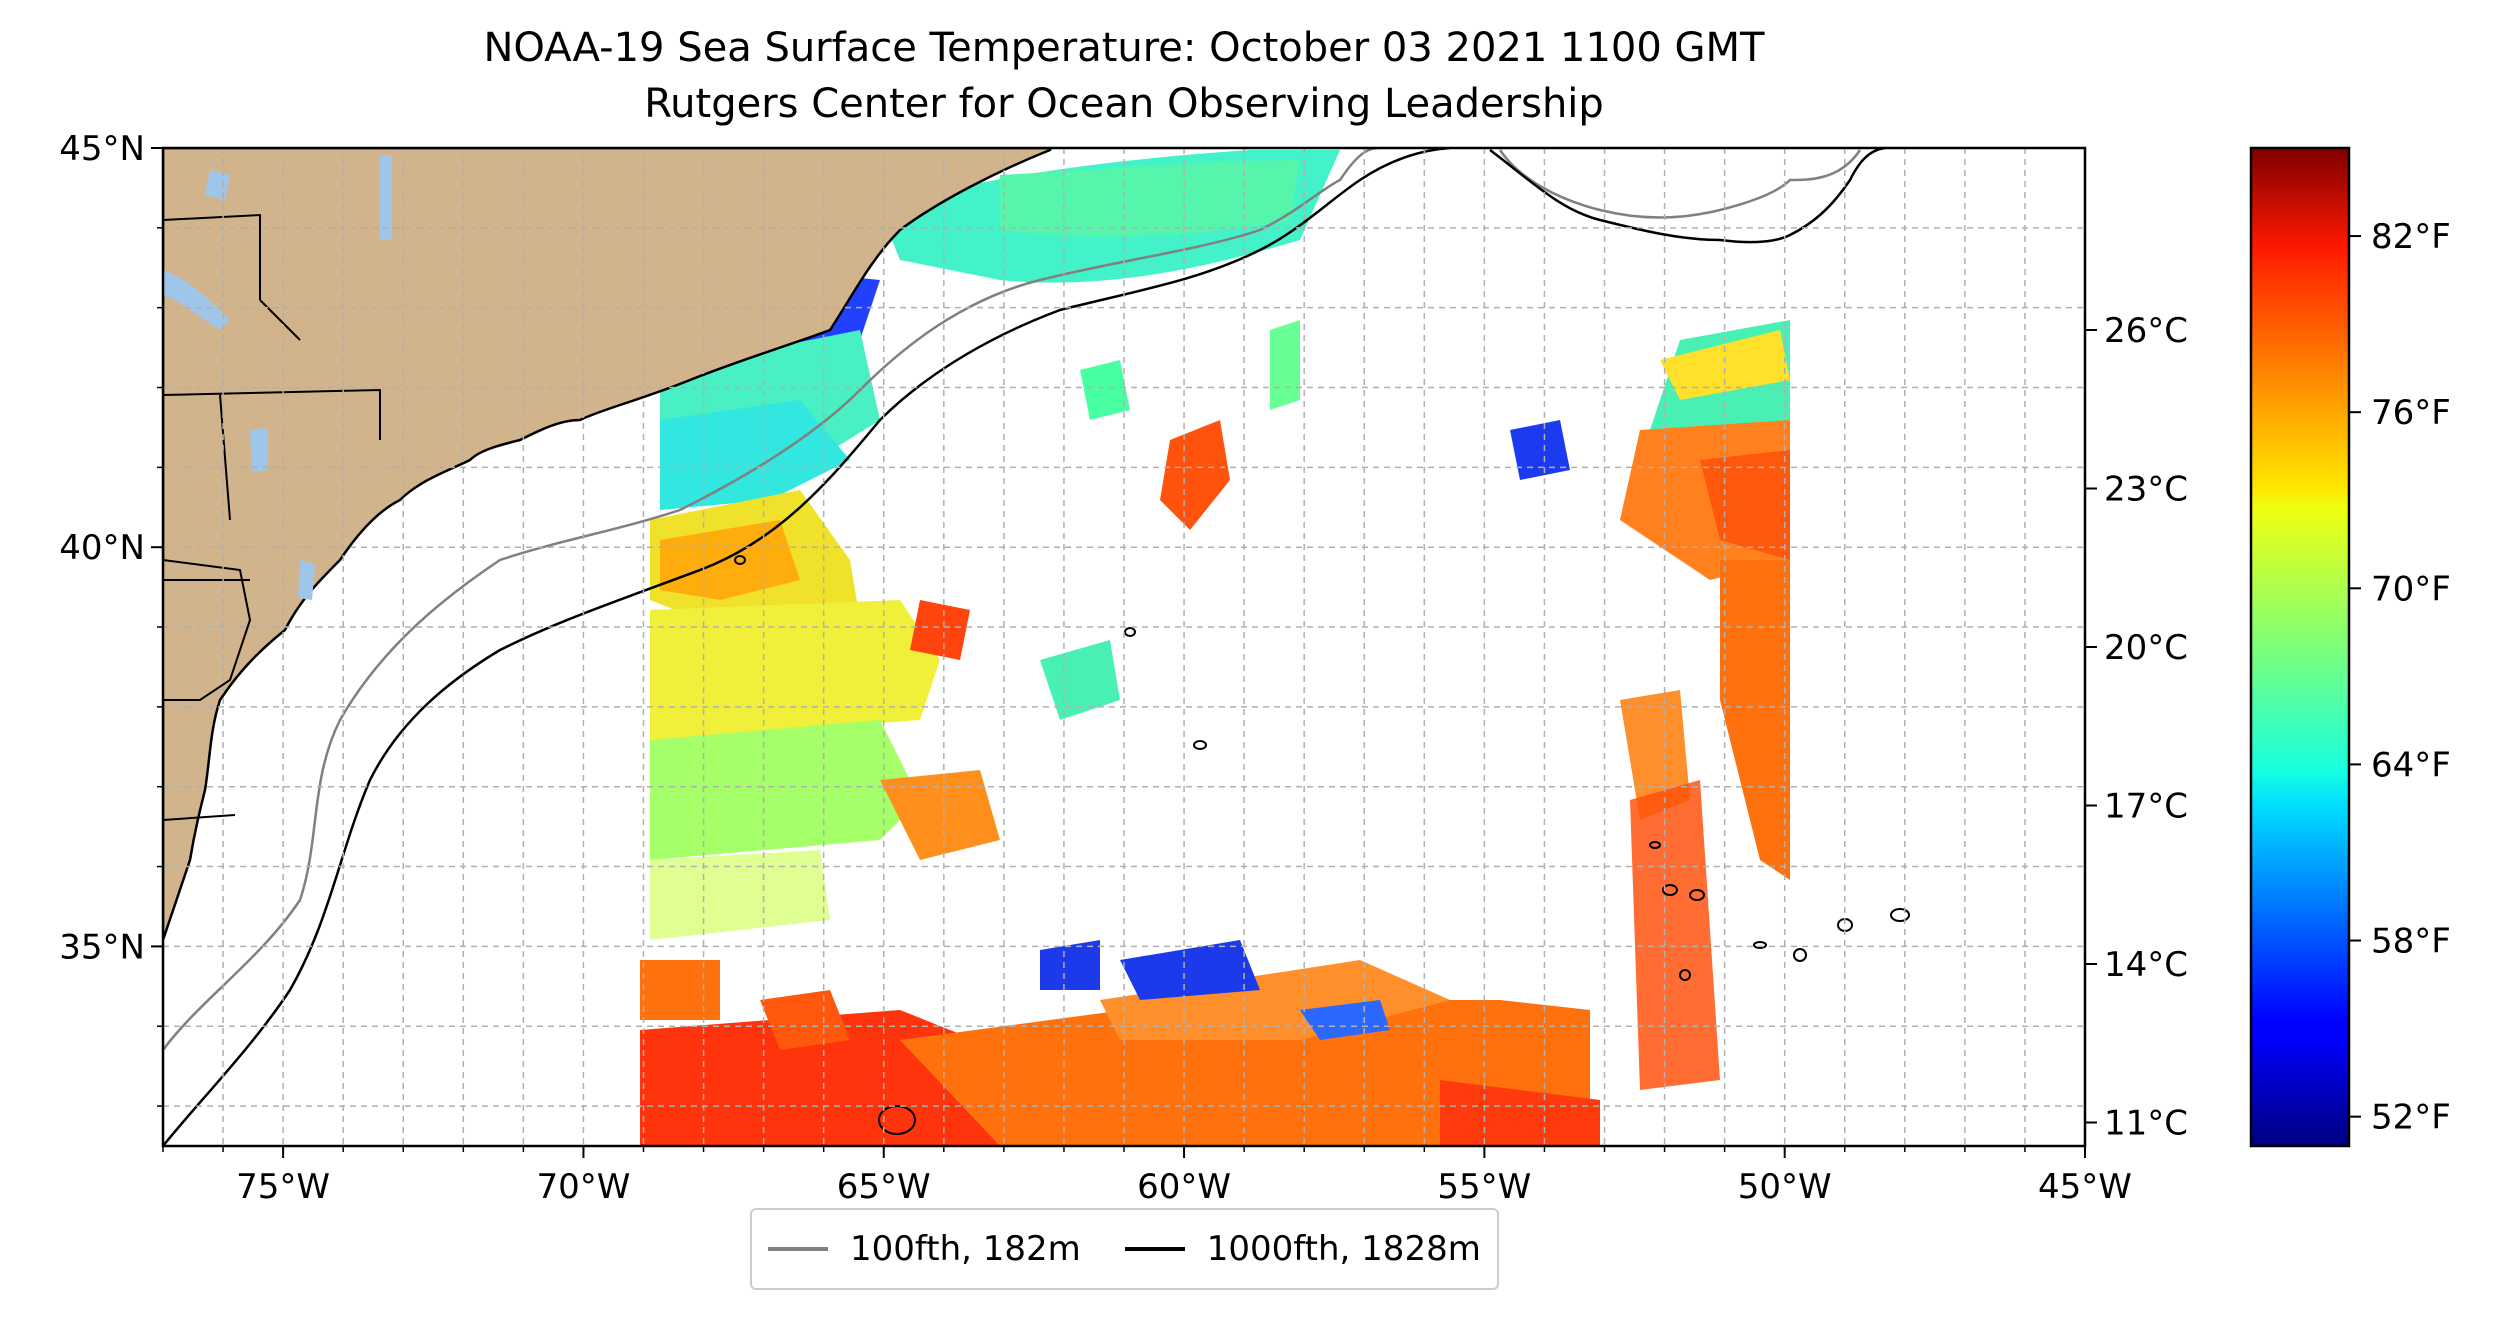 This screenshot has height=1318, width=2502. Describe the element at coordinates (102, 548) in the screenshot. I see `lat-tick-label: 40°N` at that location.